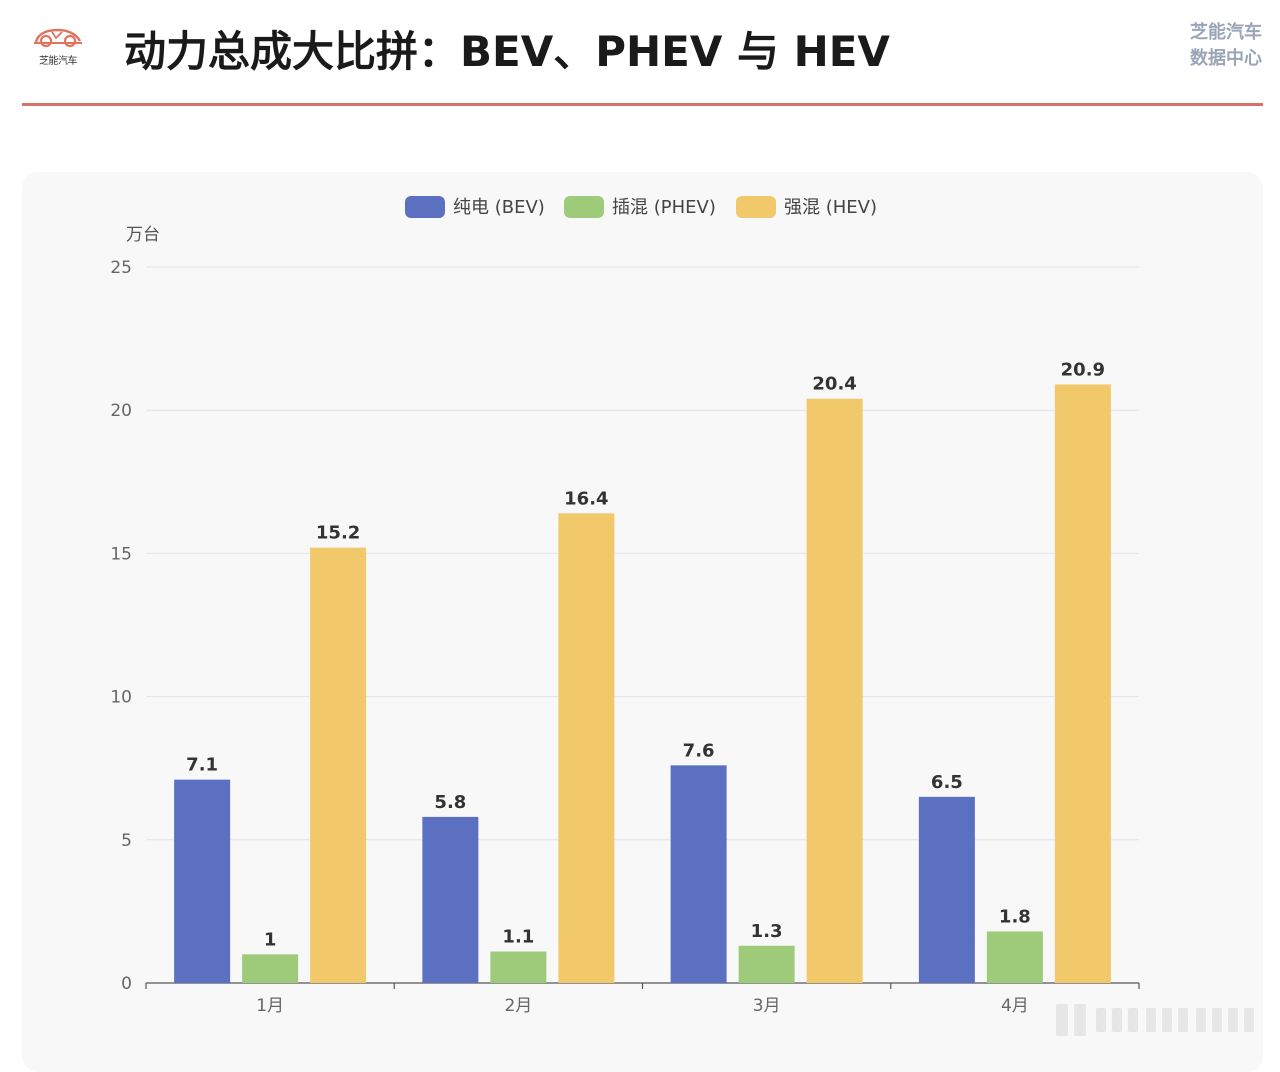  Describe the element at coordinates (121, 268) in the screenshot. I see `y-tick-label: 25` at that location.